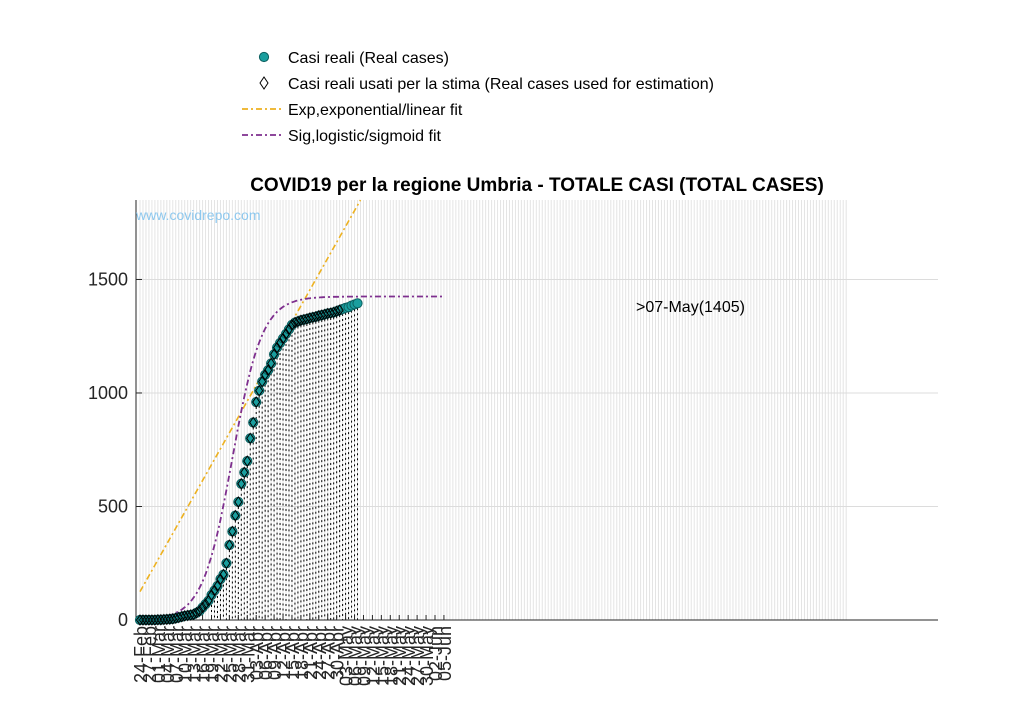  What do you see at coordinates (311, 653) in the screenshot?
I see `x-tick-label: 21-Apr` at bounding box center [311, 653].